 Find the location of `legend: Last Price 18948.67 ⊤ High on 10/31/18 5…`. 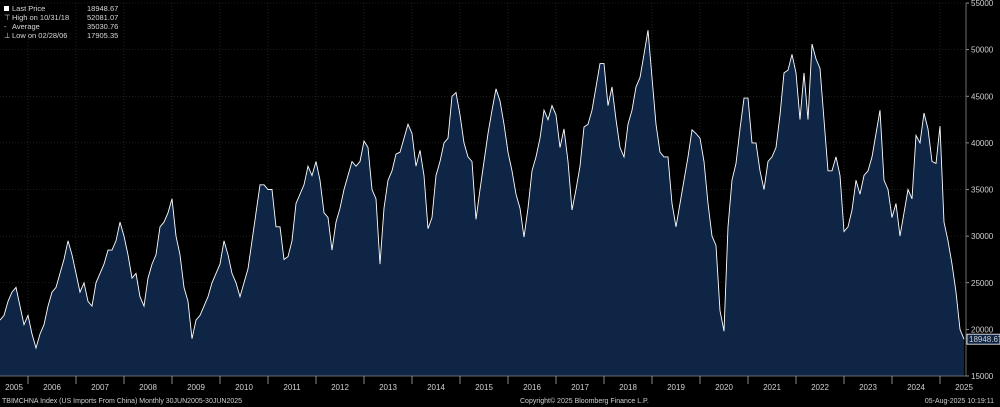

legend: Last Price 18948.67 ⊤ High on 10/31/18 5… is located at coordinates (61, 22).